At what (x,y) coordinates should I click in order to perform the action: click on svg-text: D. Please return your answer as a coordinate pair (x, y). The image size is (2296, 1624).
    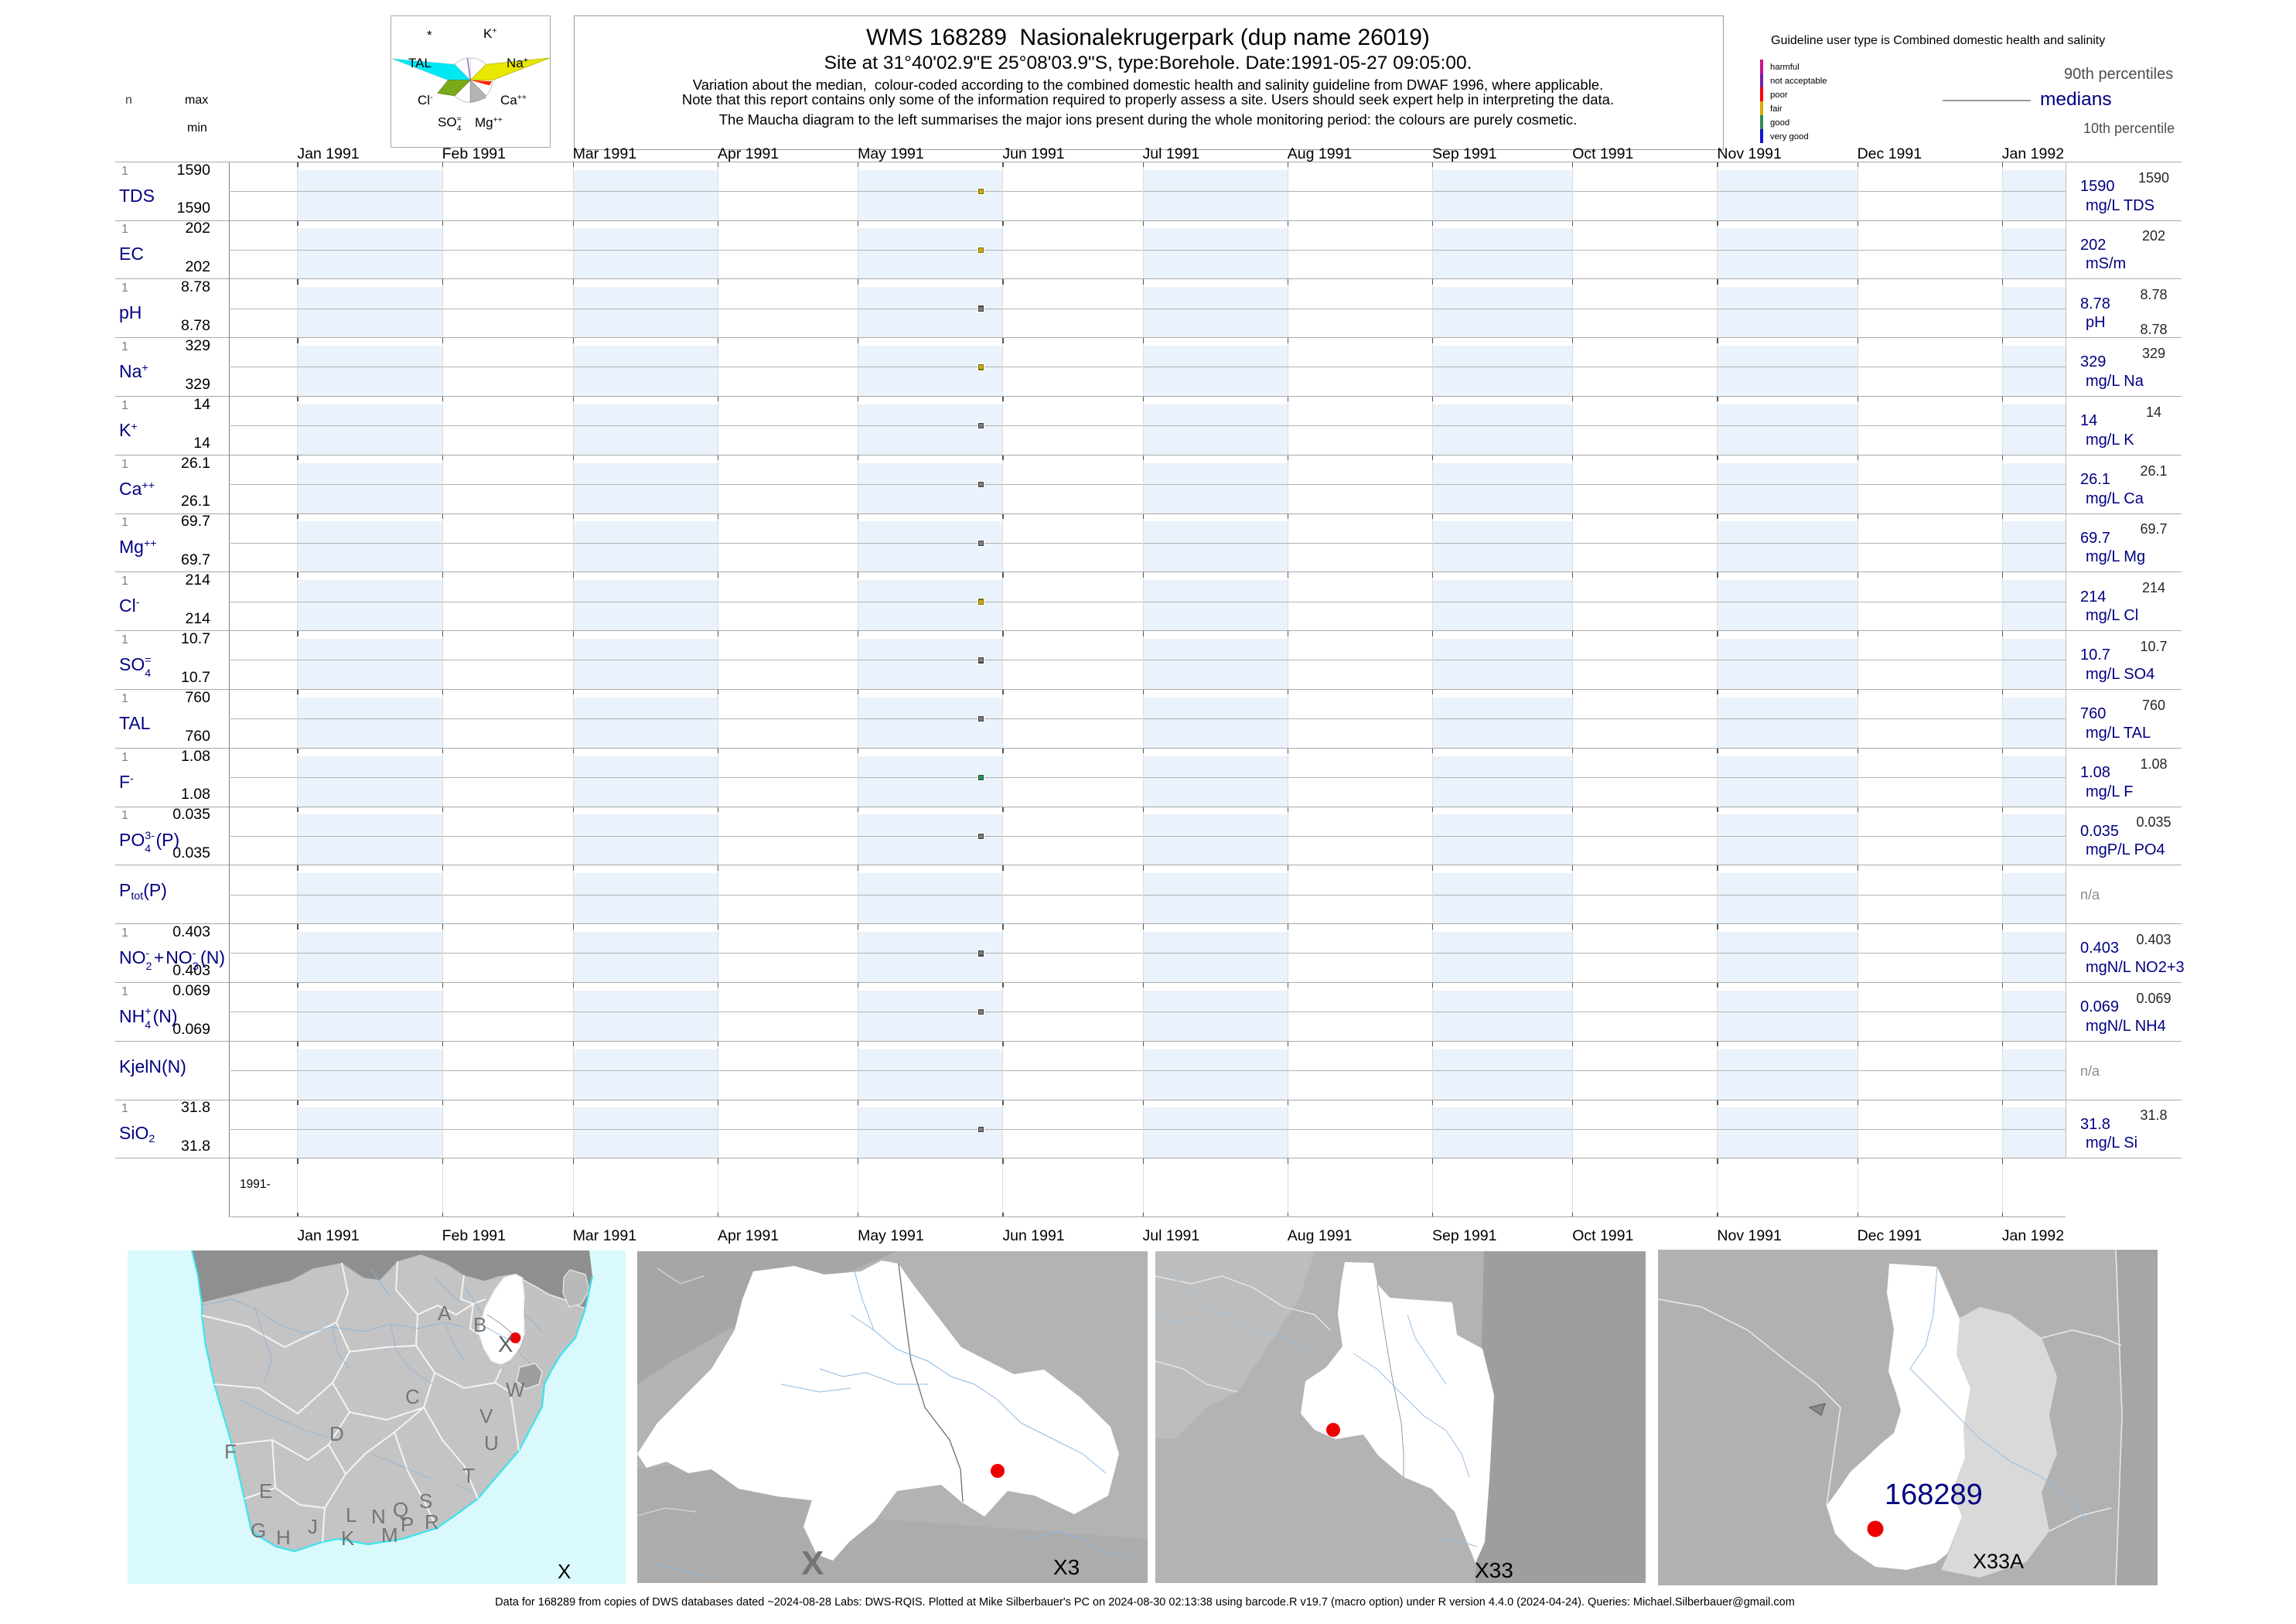
    Looking at the image, I should click on (336, 1433).